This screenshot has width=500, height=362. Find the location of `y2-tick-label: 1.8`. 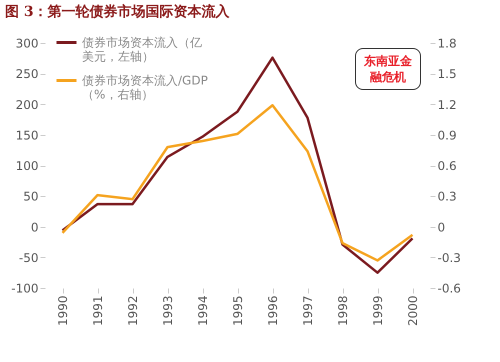

y2-tick-label: 1.8 is located at coordinates (447, 43).